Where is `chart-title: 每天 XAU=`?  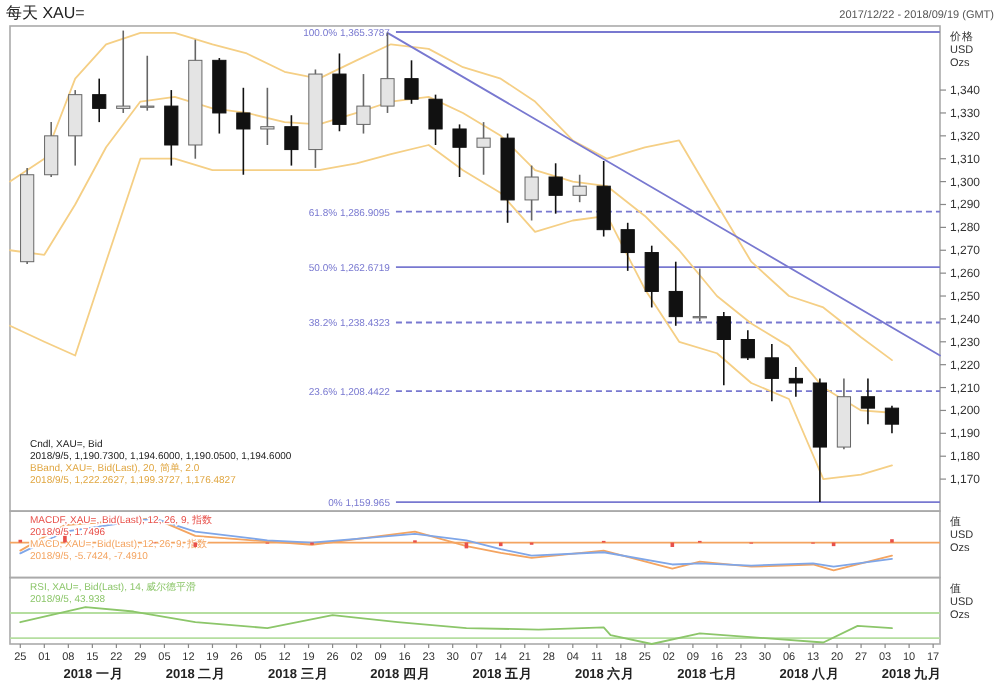
chart-title: 每天 XAU= is located at coordinates (46, 13).